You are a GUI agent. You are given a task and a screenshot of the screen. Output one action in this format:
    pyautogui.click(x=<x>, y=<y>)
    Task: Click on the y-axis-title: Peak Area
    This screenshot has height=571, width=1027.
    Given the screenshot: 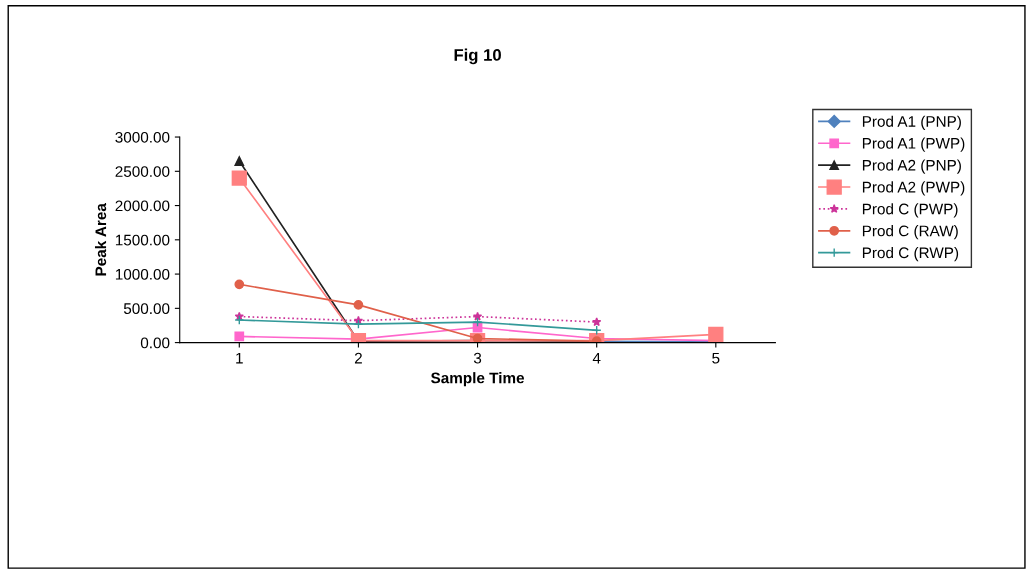 What is the action you would take?
    pyautogui.click(x=100, y=239)
    